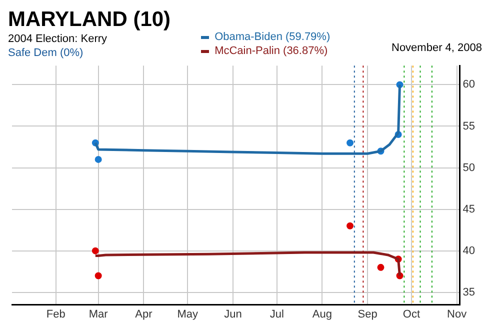  I want to click on x-tick-label: Apr, so click(144, 314).